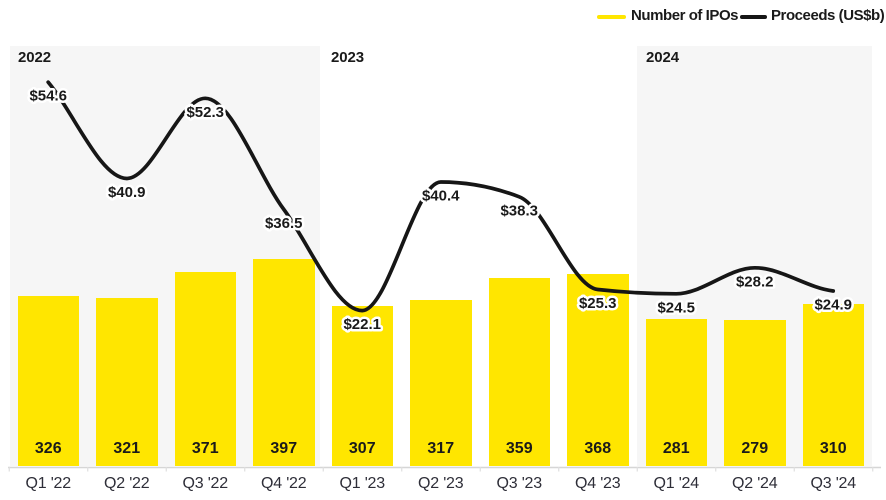 The image size is (886, 500). What do you see at coordinates (833, 305) in the screenshot?
I see `svg-text: $24.9` at bounding box center [833, 305].